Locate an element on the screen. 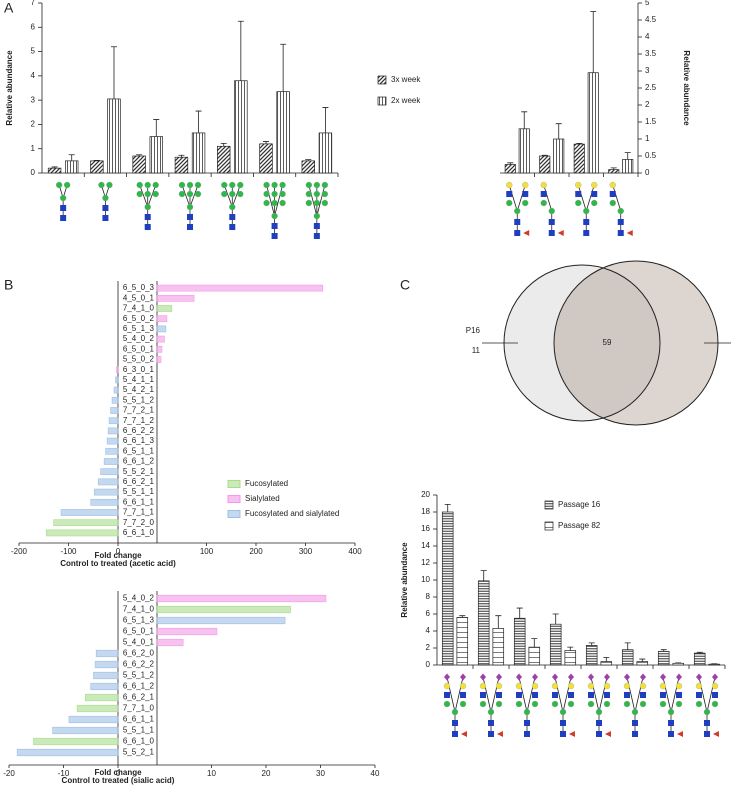  x-axis-label: Control to treated (sialic acid) is located at coordinates (118, 780).